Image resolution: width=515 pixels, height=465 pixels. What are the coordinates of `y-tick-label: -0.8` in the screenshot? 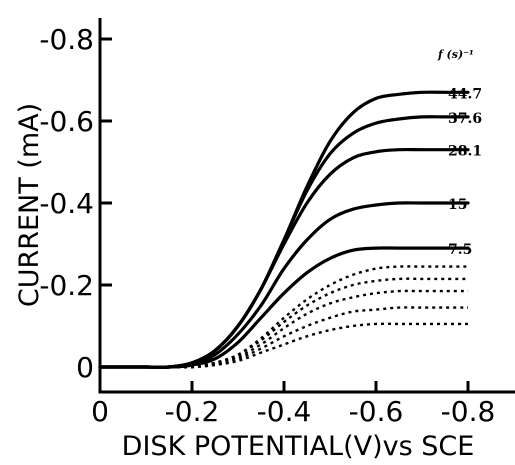 It's located at (66, 39).